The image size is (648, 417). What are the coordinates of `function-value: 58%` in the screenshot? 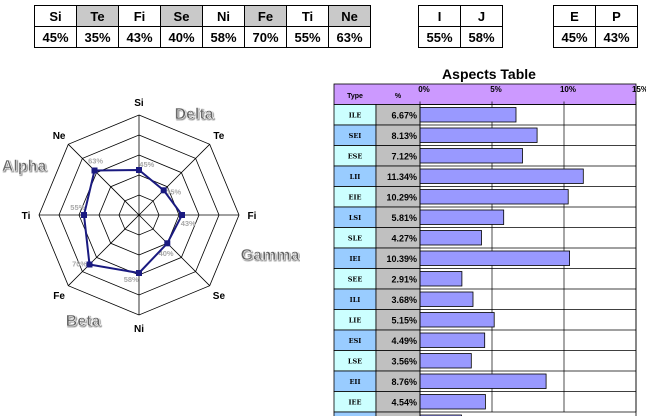 It's located at (223, 37).